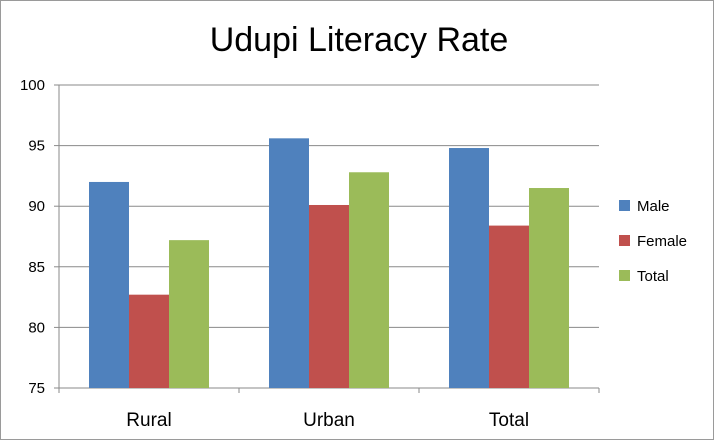 The height and width of the screenshot is (440, 714). I want to click on bar-rural-female, so click(149, 341).